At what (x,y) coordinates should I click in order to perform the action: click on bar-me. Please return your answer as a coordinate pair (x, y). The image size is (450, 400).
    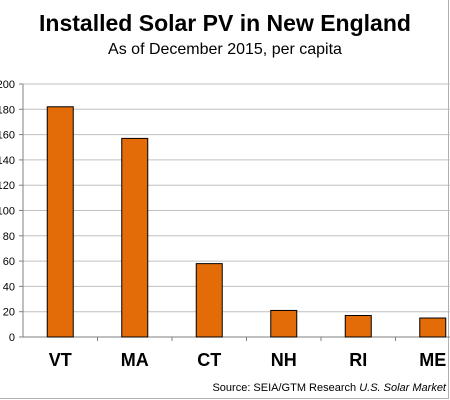
    Looking at the image, I should click on (433, 327).